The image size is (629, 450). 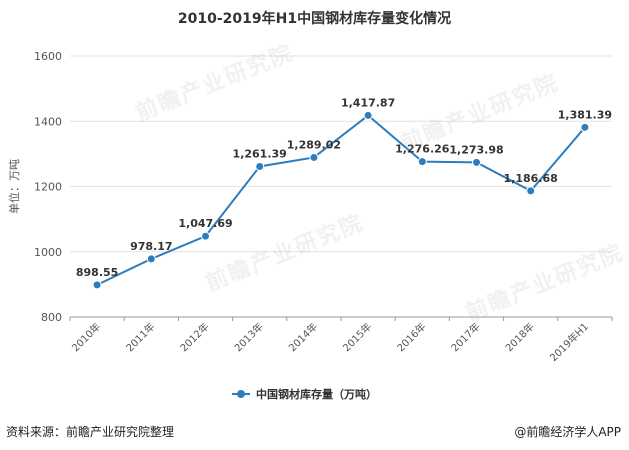 What do you see at coordinates (249, 337) in the screenshot?
I see `x-tick-label: 2013年` at bounding box center [249, 337].